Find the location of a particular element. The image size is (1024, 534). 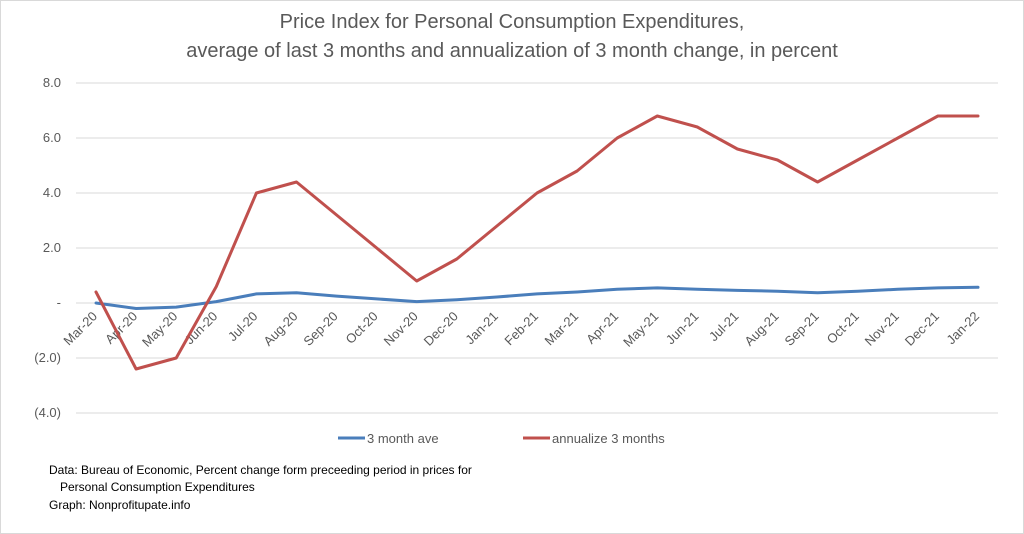

legend: 3 month ave annualize 3 months is located at coordinates (501, 438).